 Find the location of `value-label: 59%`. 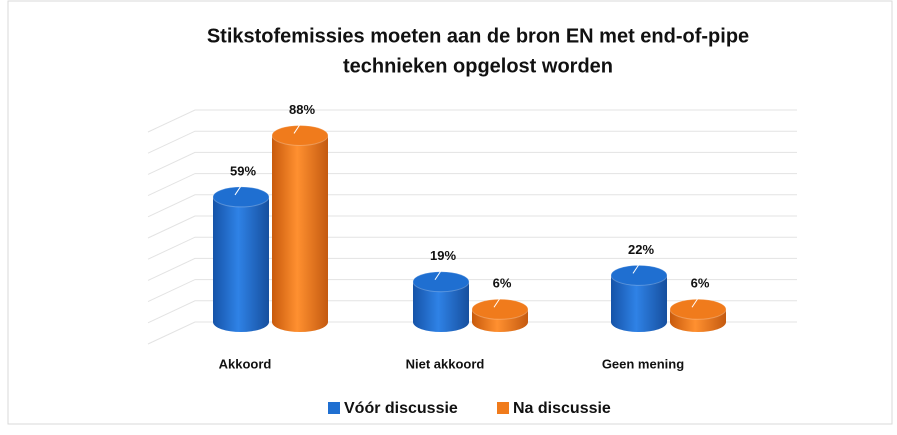

value-label: 59% is located at coordinates (243, 170).